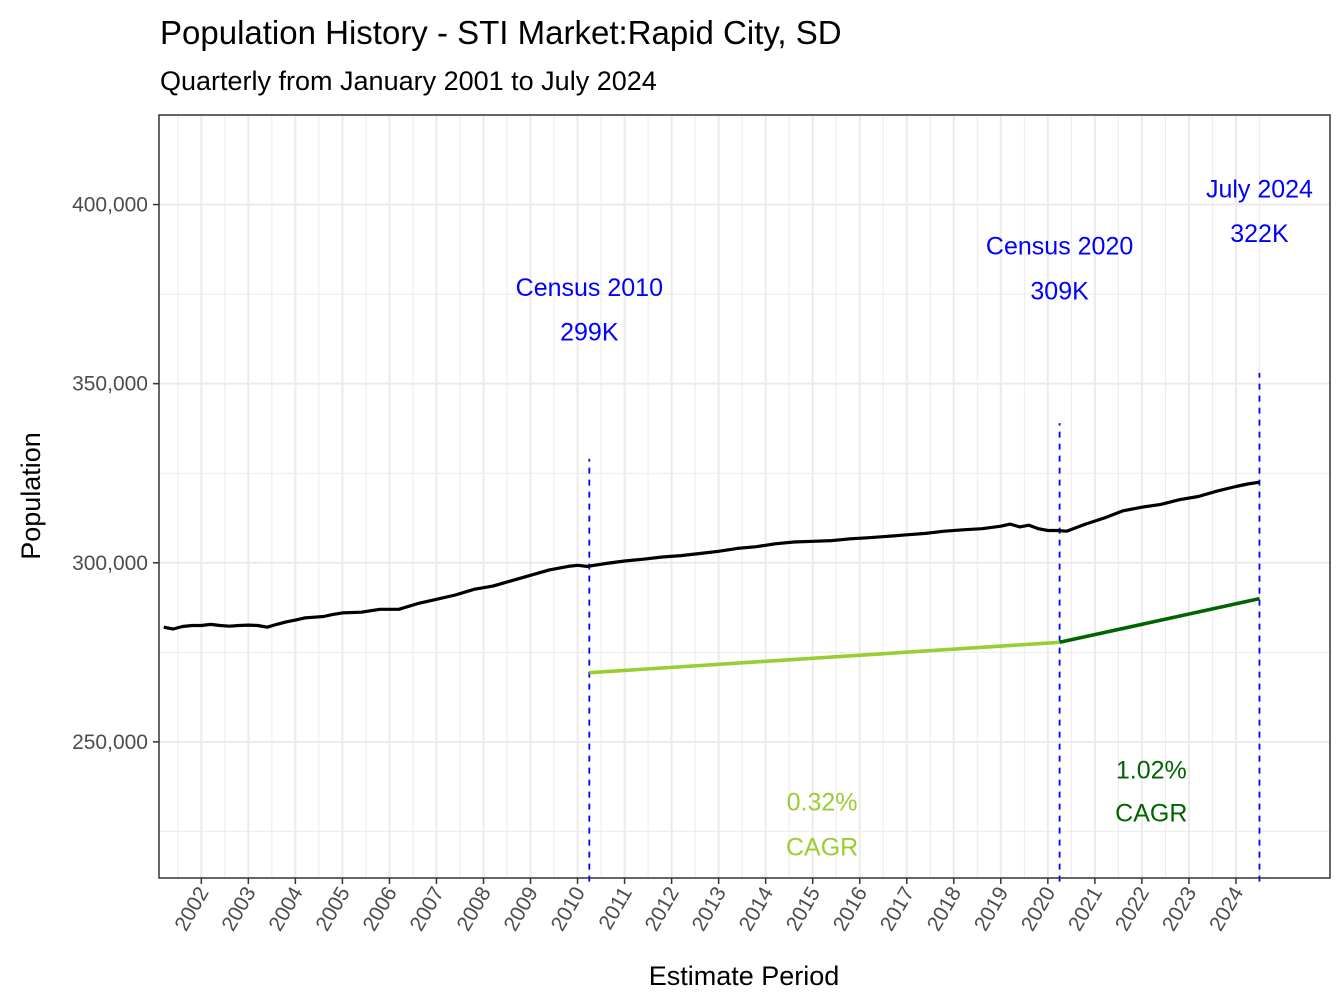  Describe the element at coordinates (822, 803) in the screenshot. I see `annotation-label: 0.32%` at that location.